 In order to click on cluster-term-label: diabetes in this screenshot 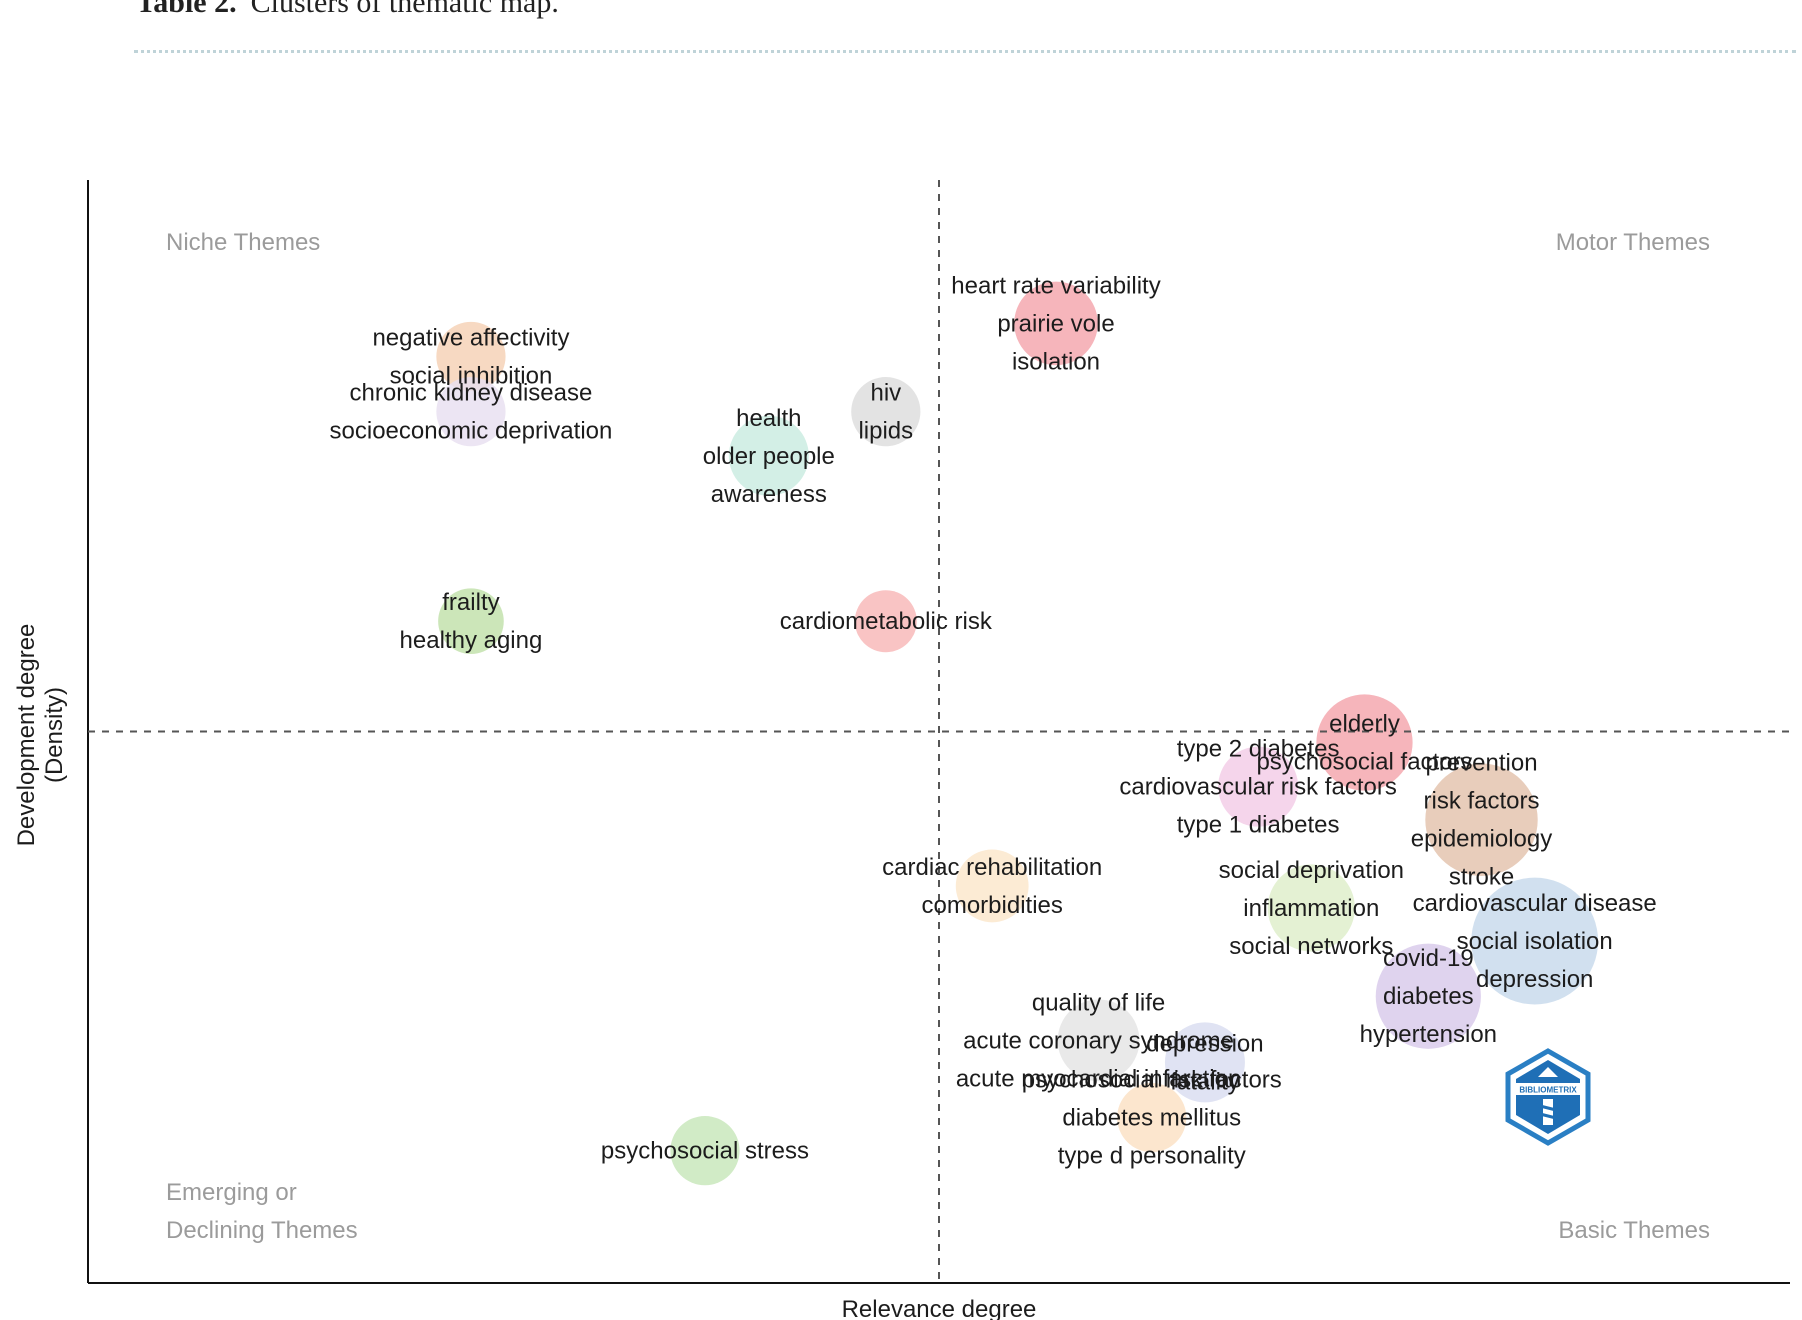, I will do `click(1428, 996)`.